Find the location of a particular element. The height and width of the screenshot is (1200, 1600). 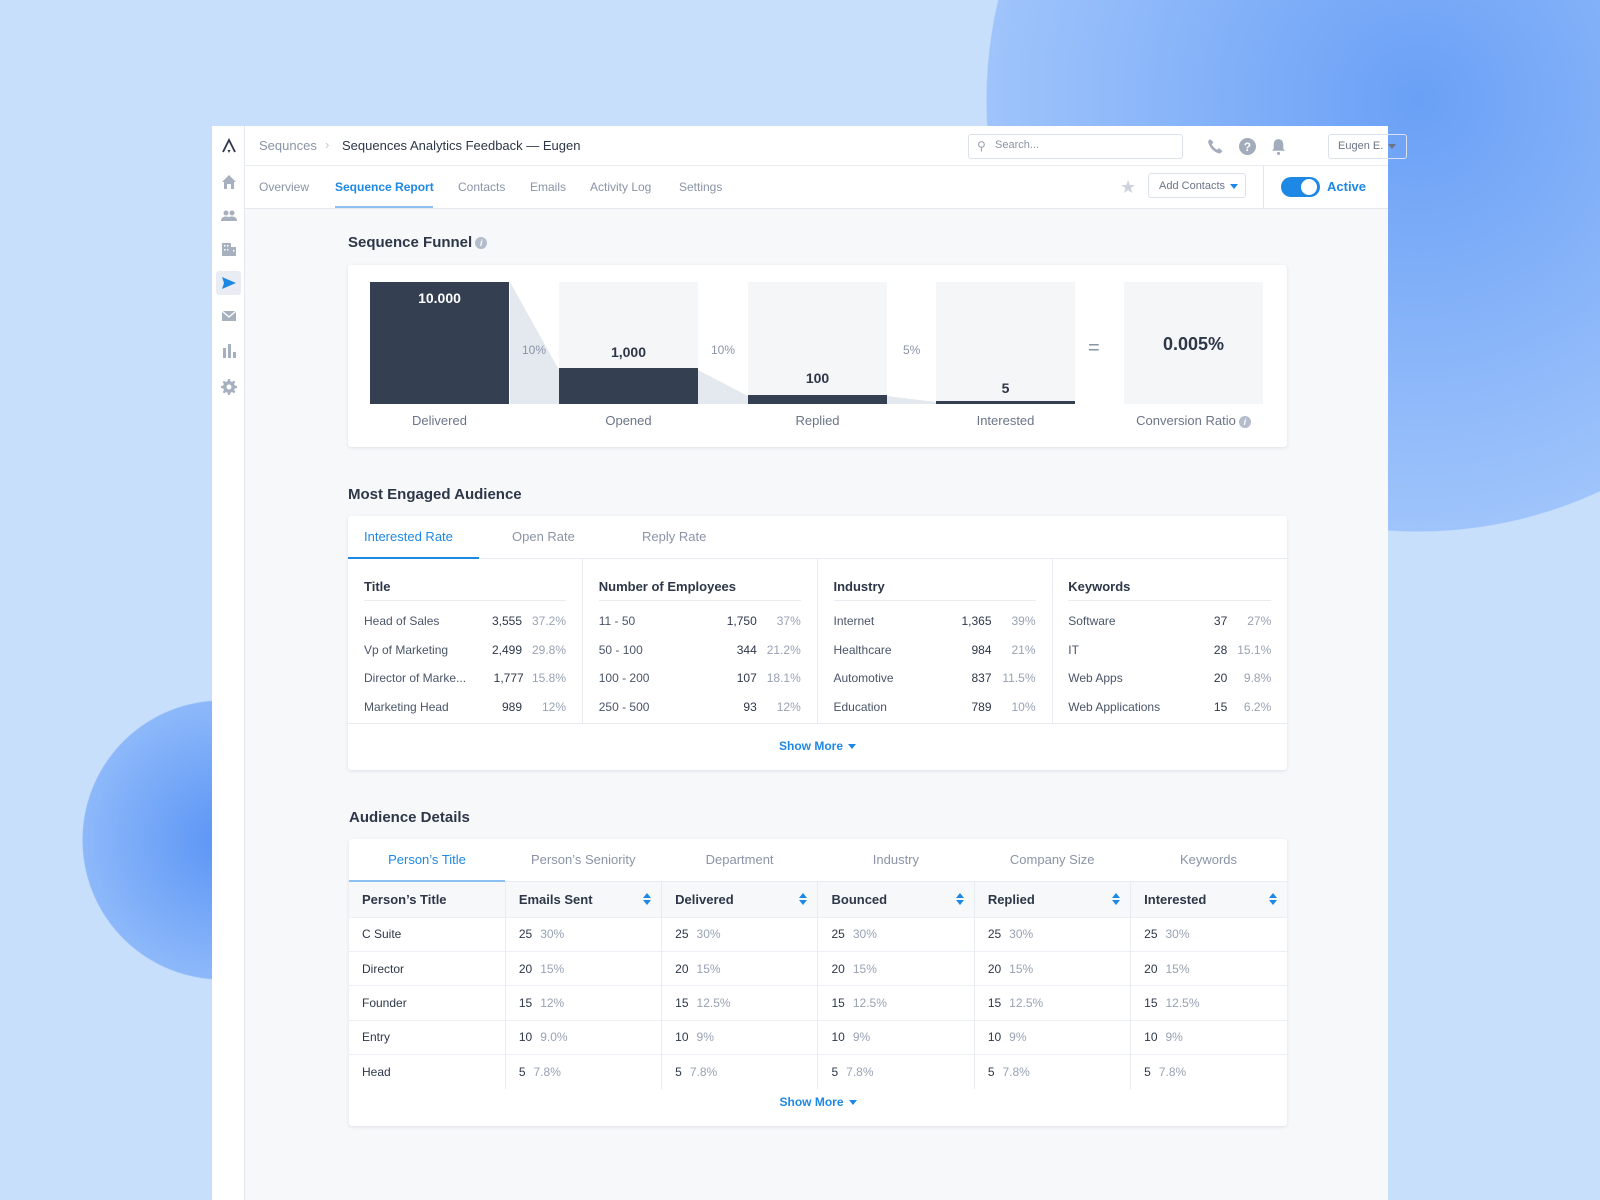

details-show-more-button: Show More is located at coordinates (818, 1102).